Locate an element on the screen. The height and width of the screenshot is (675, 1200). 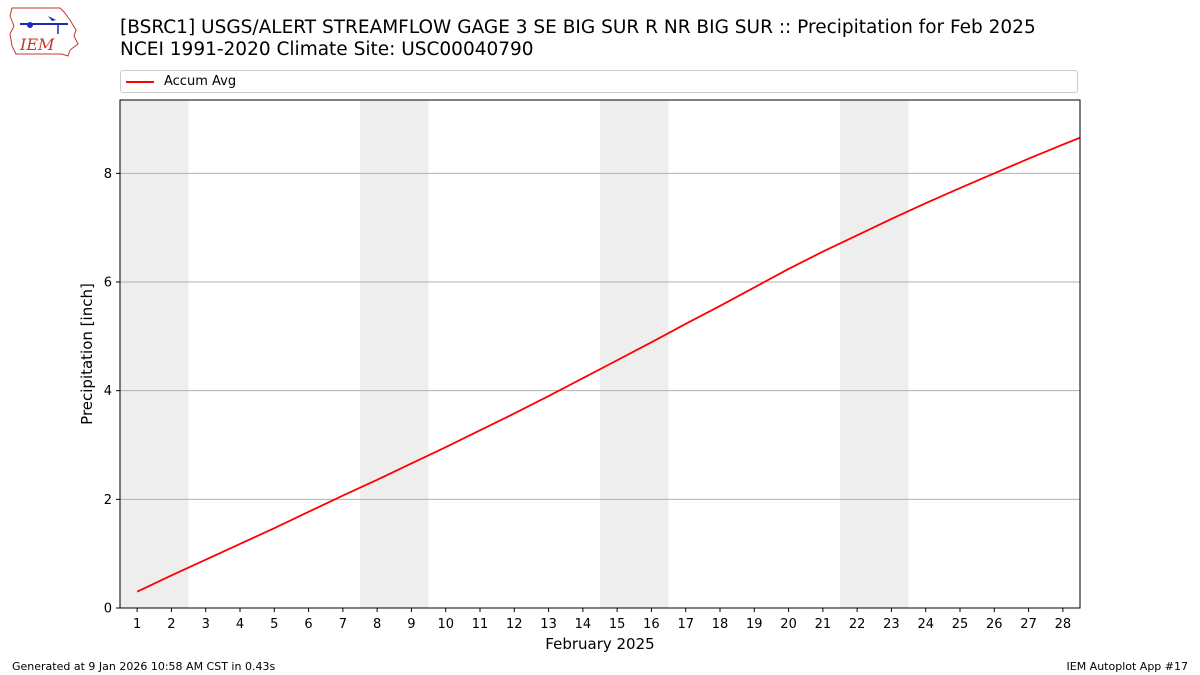
x-tick-label: 1 is located at coordinates (137, 624).